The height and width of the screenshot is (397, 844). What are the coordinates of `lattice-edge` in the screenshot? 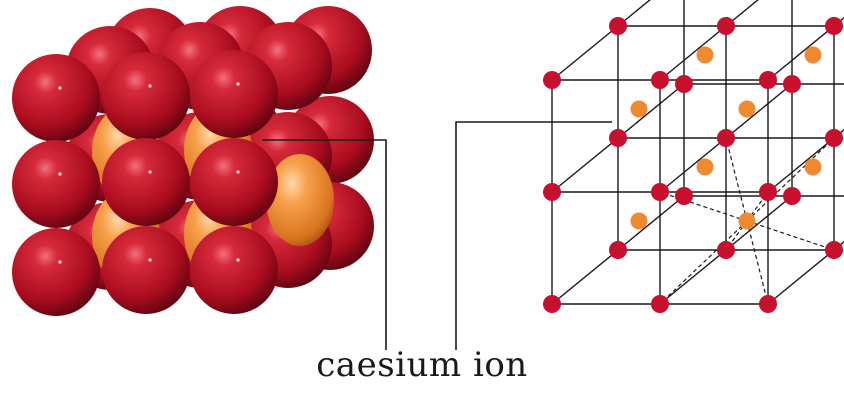 It's located at (805, 48).